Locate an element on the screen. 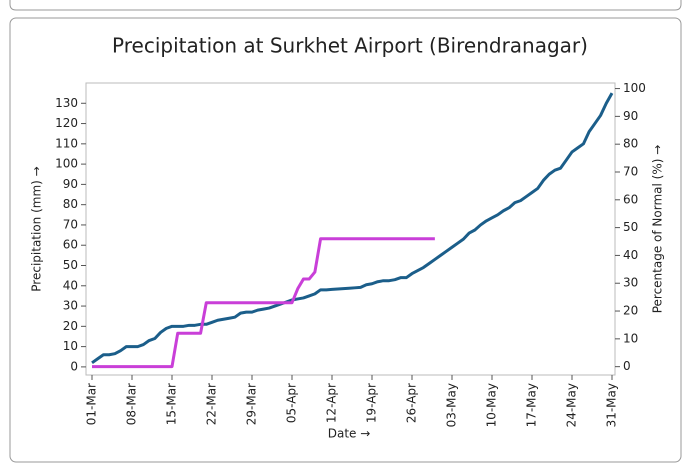  y2-tick-label: 90 is located at coordinates (630, 116).